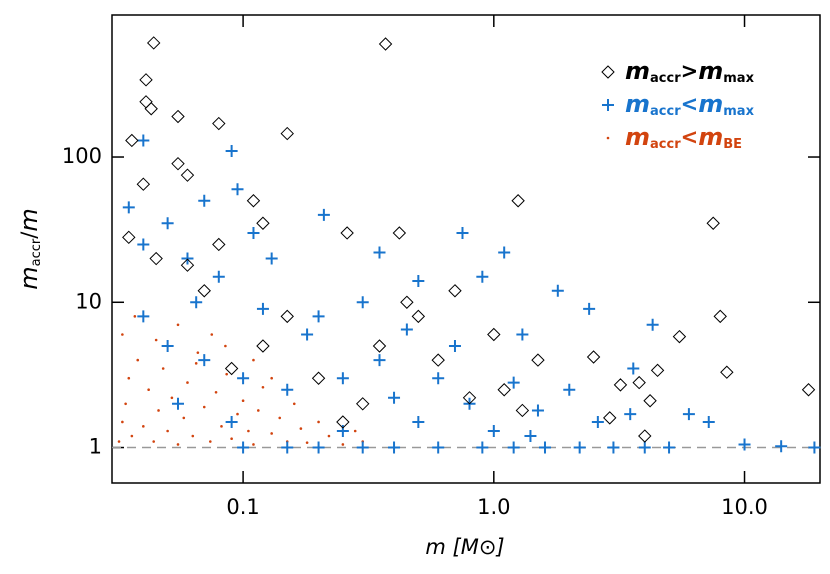  I want to click on x-axis-label: m [M⊙], so click(464, 547).